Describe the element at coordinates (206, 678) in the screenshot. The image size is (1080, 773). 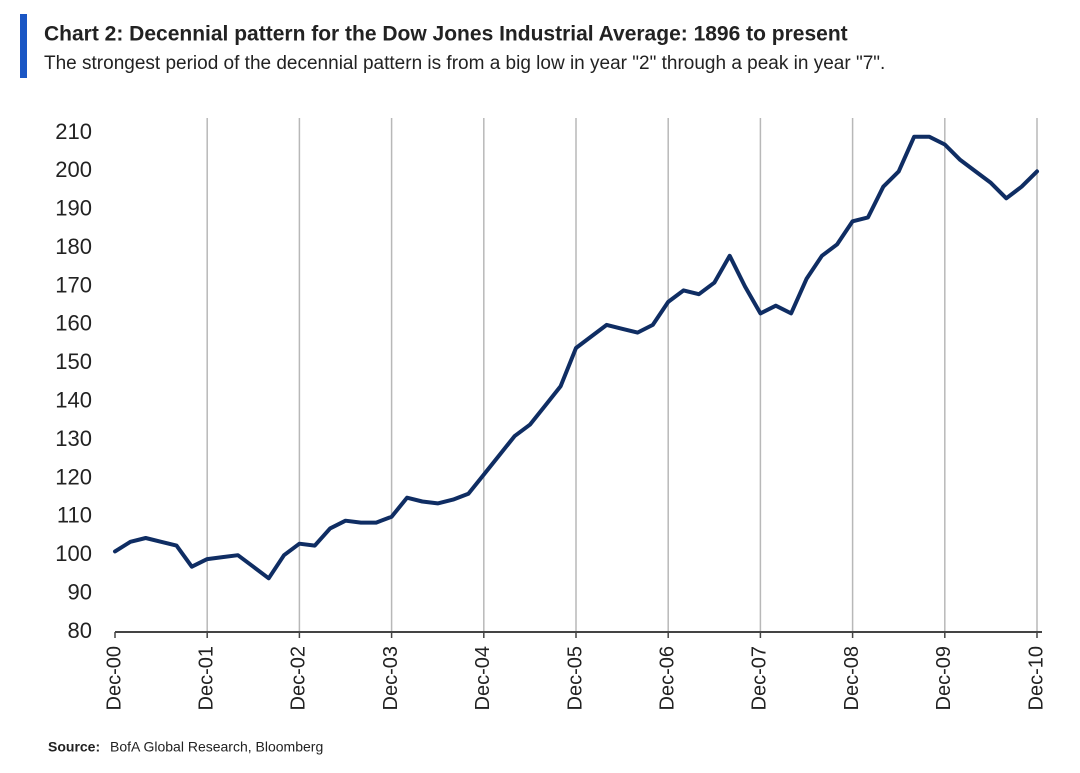
I see `x-tick-label: Dec-01` at that location.